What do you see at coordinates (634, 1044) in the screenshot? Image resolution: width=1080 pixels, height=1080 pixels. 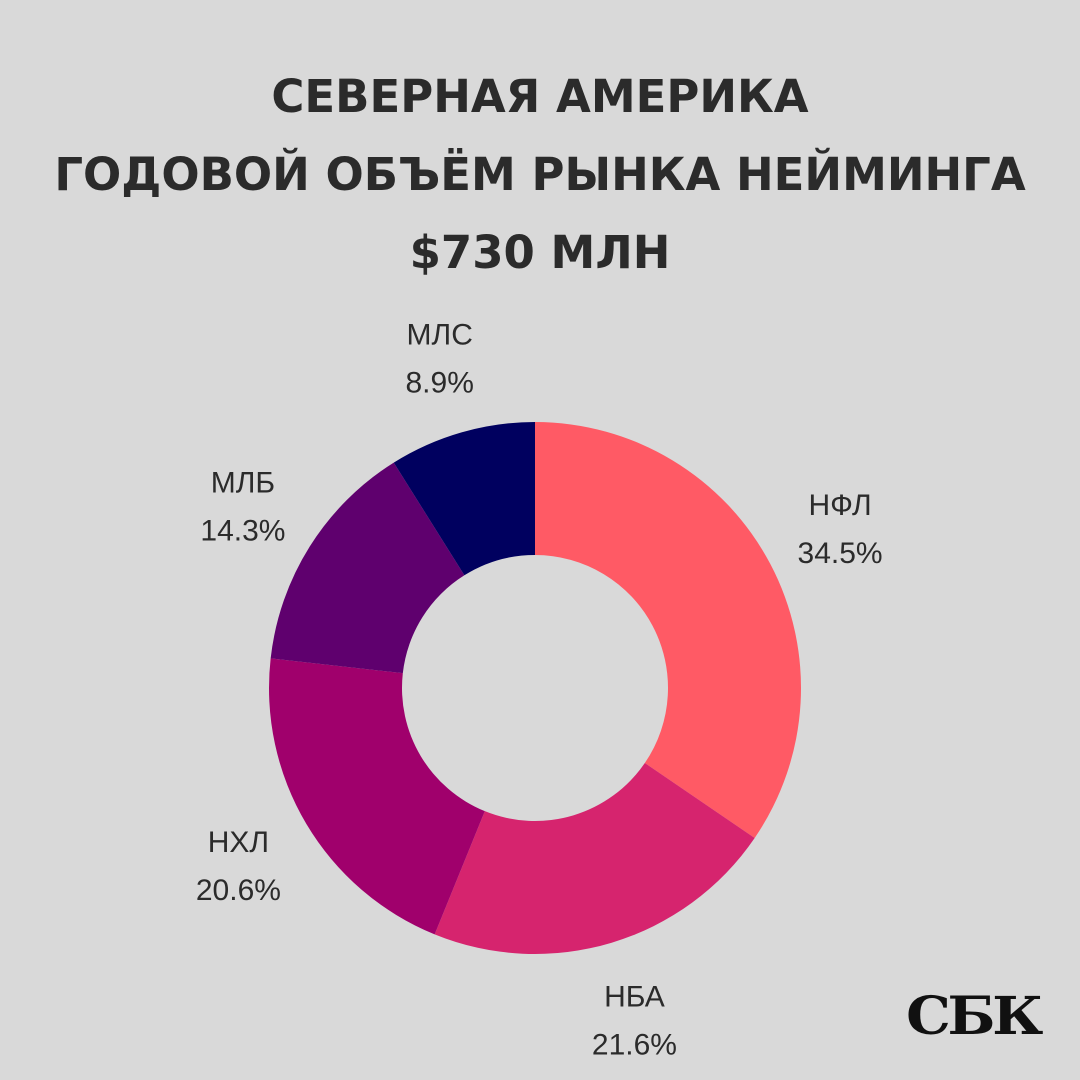 I see `slice-value-label: 21.6%` at bounding box center [634, 1044].